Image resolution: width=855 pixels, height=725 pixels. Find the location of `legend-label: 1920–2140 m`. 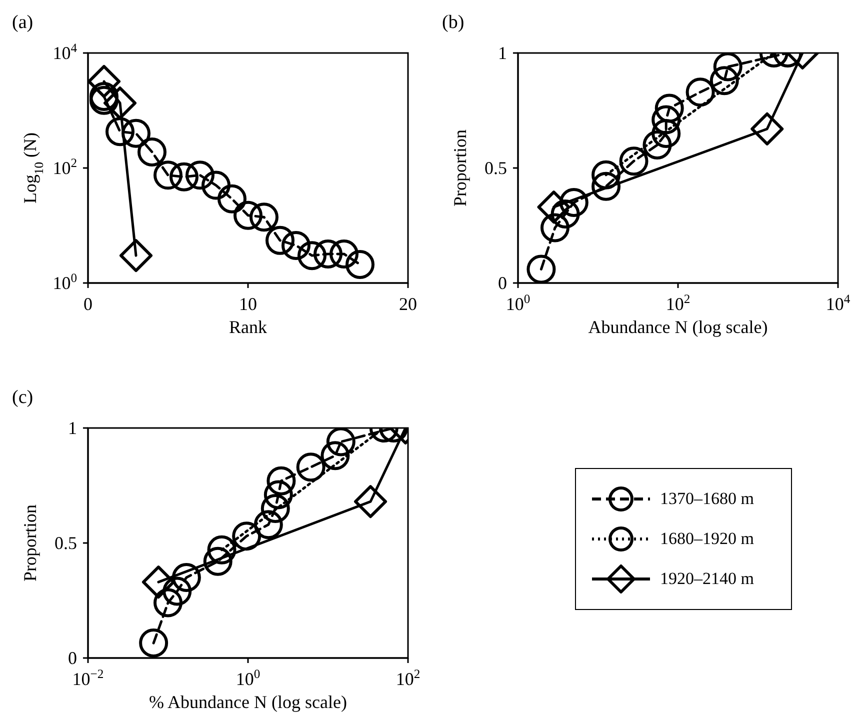

legend-label: 1920–2140 m is located at coordinates (707, 579).